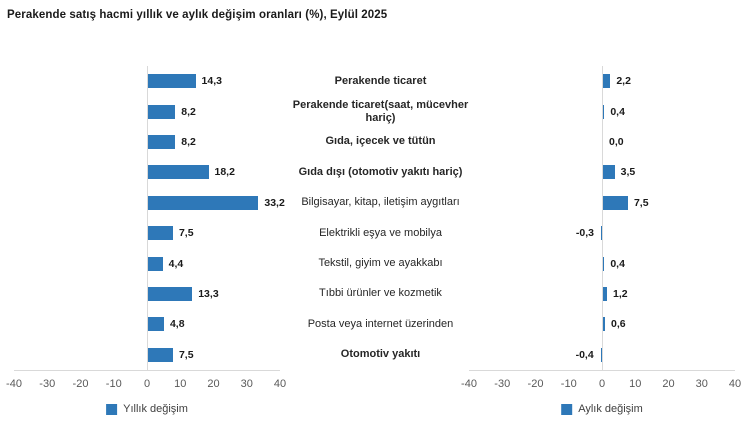  What do you see at coordinates (380, 263) in the screenshot?
I see `category-label: Tekstil, giyim ve ayakkabı` at bounding box center [380, 263].